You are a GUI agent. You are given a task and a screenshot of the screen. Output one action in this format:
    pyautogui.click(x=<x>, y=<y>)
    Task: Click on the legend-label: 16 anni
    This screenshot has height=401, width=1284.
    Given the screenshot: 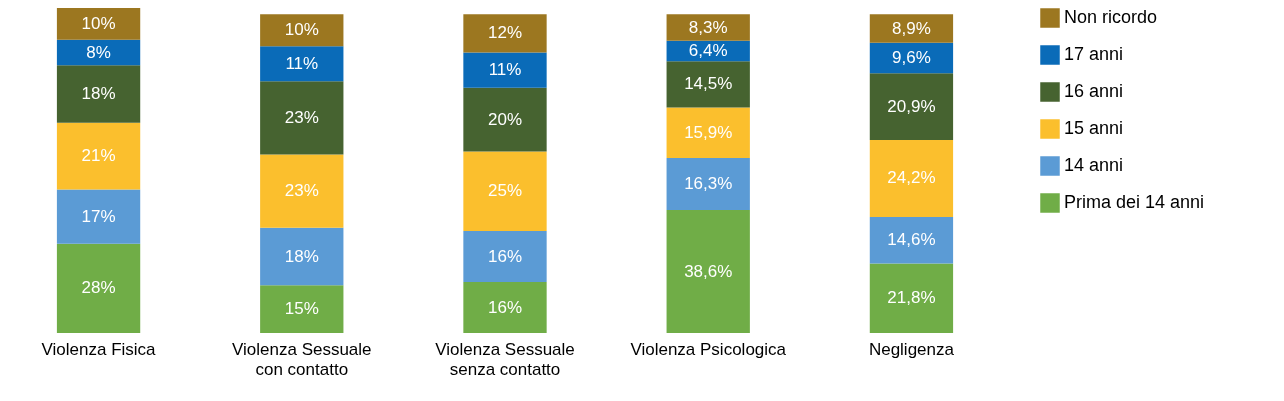 What is the action you would take?
    pyautogui.click(x=1094, y=91)
    